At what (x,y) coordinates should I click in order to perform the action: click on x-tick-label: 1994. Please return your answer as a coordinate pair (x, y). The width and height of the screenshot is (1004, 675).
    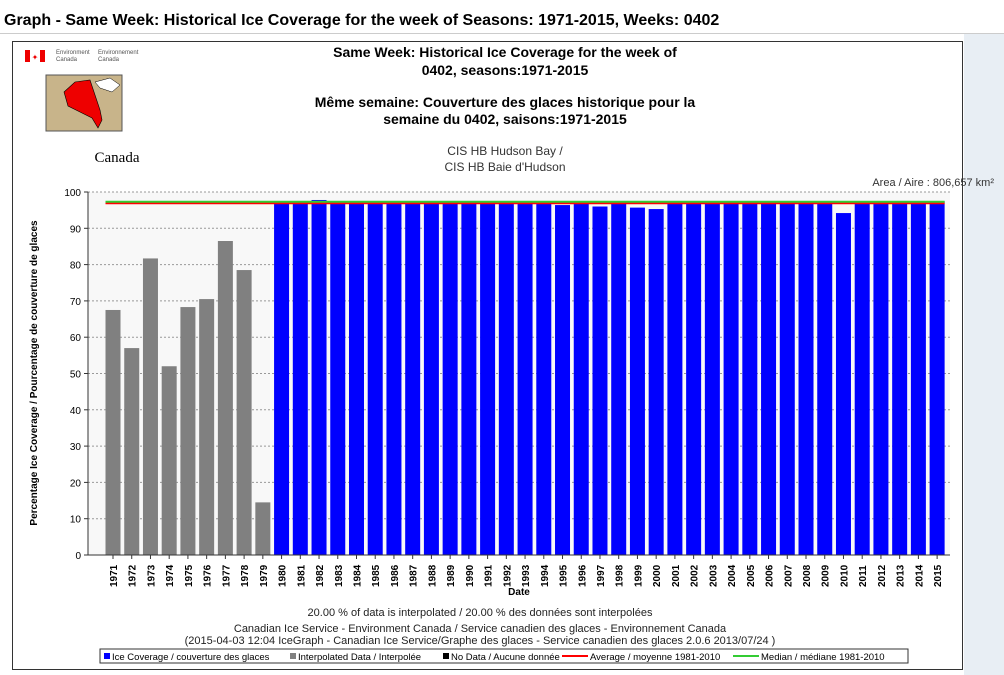
    Looking at the image, I should click on (545, 575).